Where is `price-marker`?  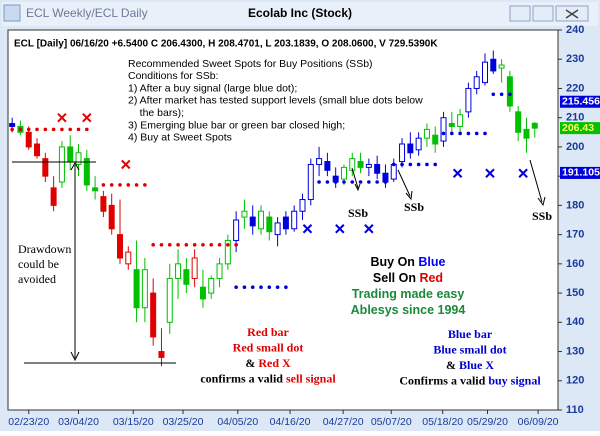 price-marker is located at coordinates (580, 172).